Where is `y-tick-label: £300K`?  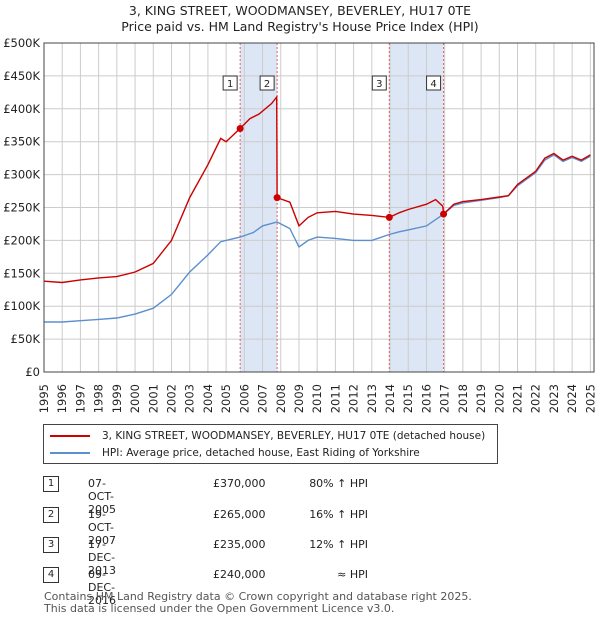
y-tick-label: £300K is located at coordinates (21, 175).